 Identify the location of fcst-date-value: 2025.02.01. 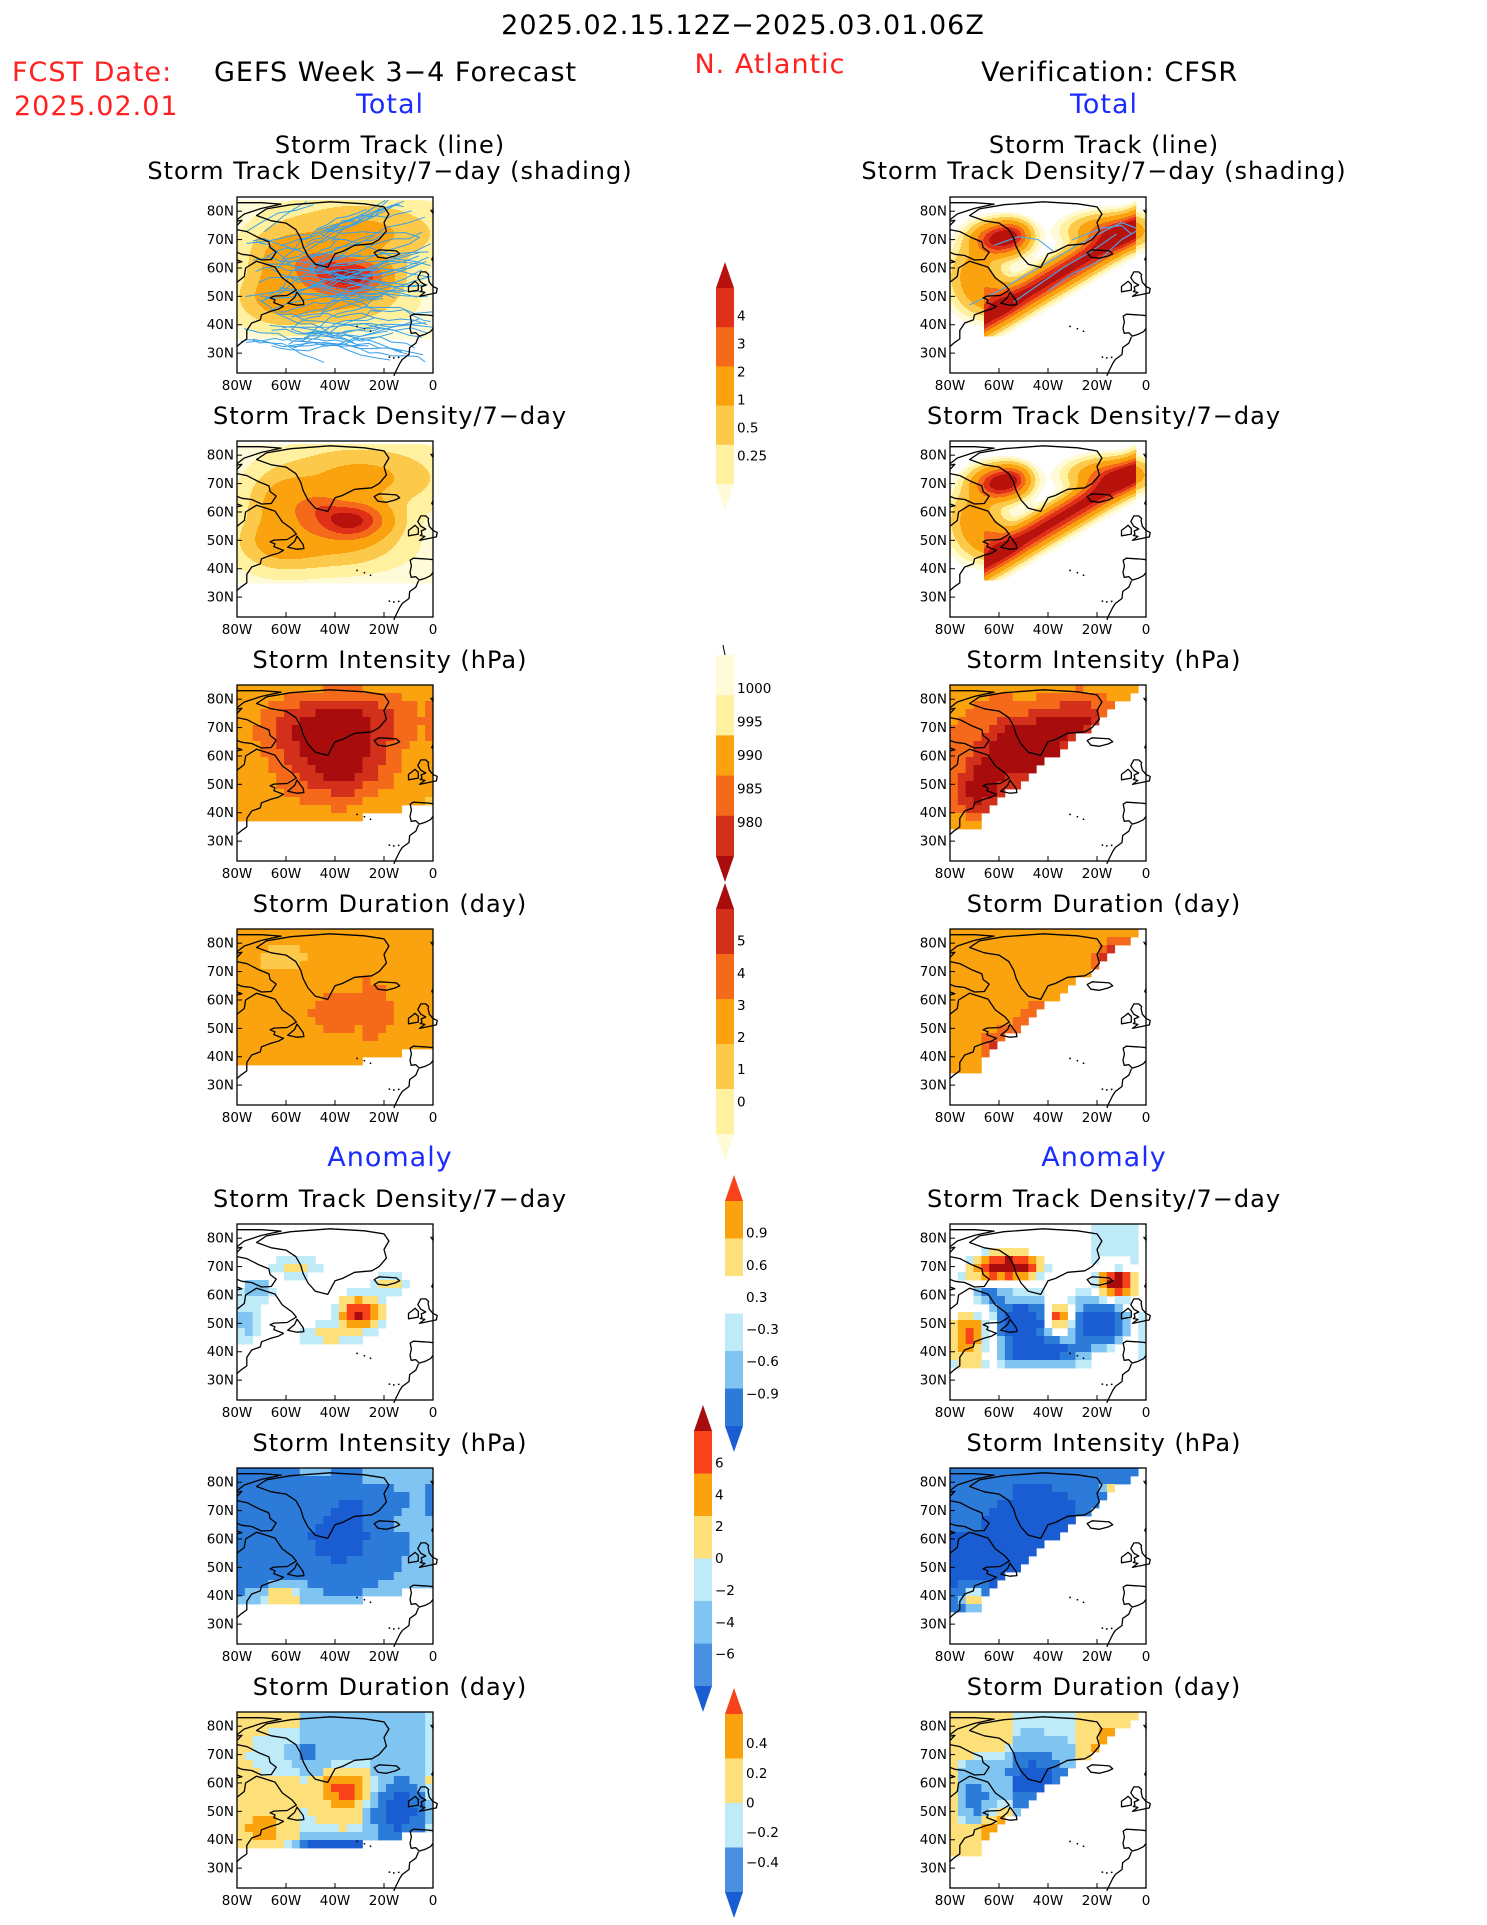
(96, 106).